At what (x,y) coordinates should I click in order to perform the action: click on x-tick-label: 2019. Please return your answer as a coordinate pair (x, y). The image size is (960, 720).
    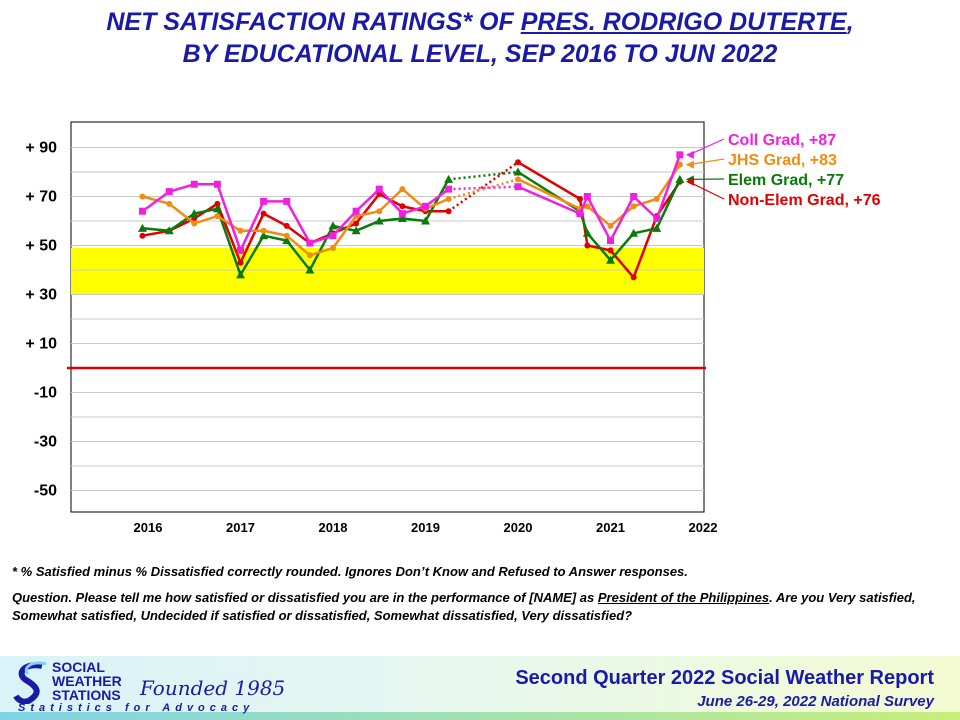
    Looking at the image, I should click on (425, 527).